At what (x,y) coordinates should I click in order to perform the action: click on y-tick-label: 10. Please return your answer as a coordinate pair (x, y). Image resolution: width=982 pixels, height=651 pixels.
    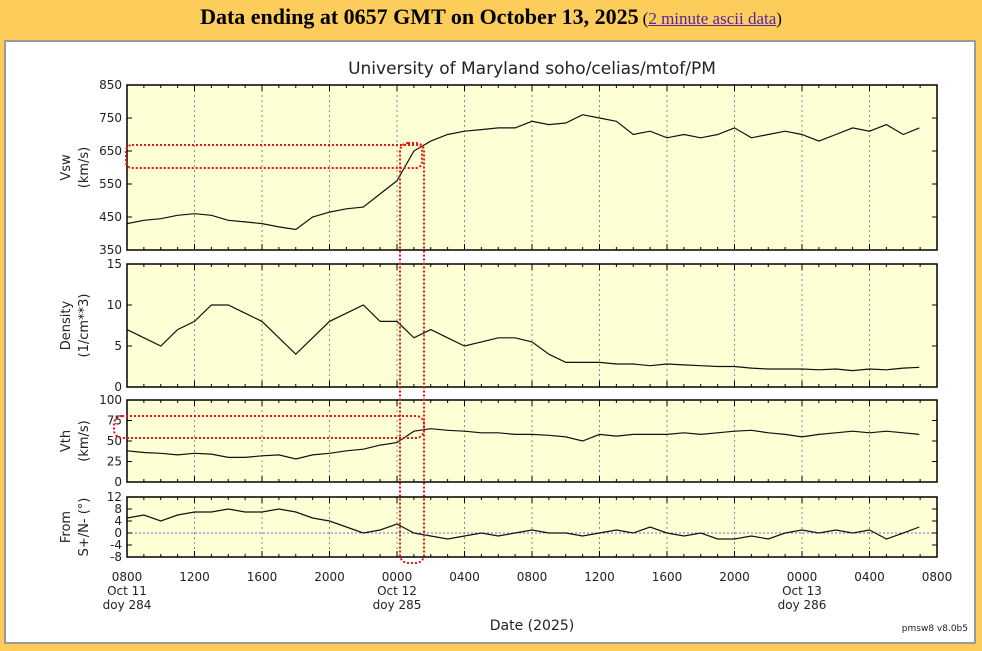
    Looking at the image, I should click on (114, 305).